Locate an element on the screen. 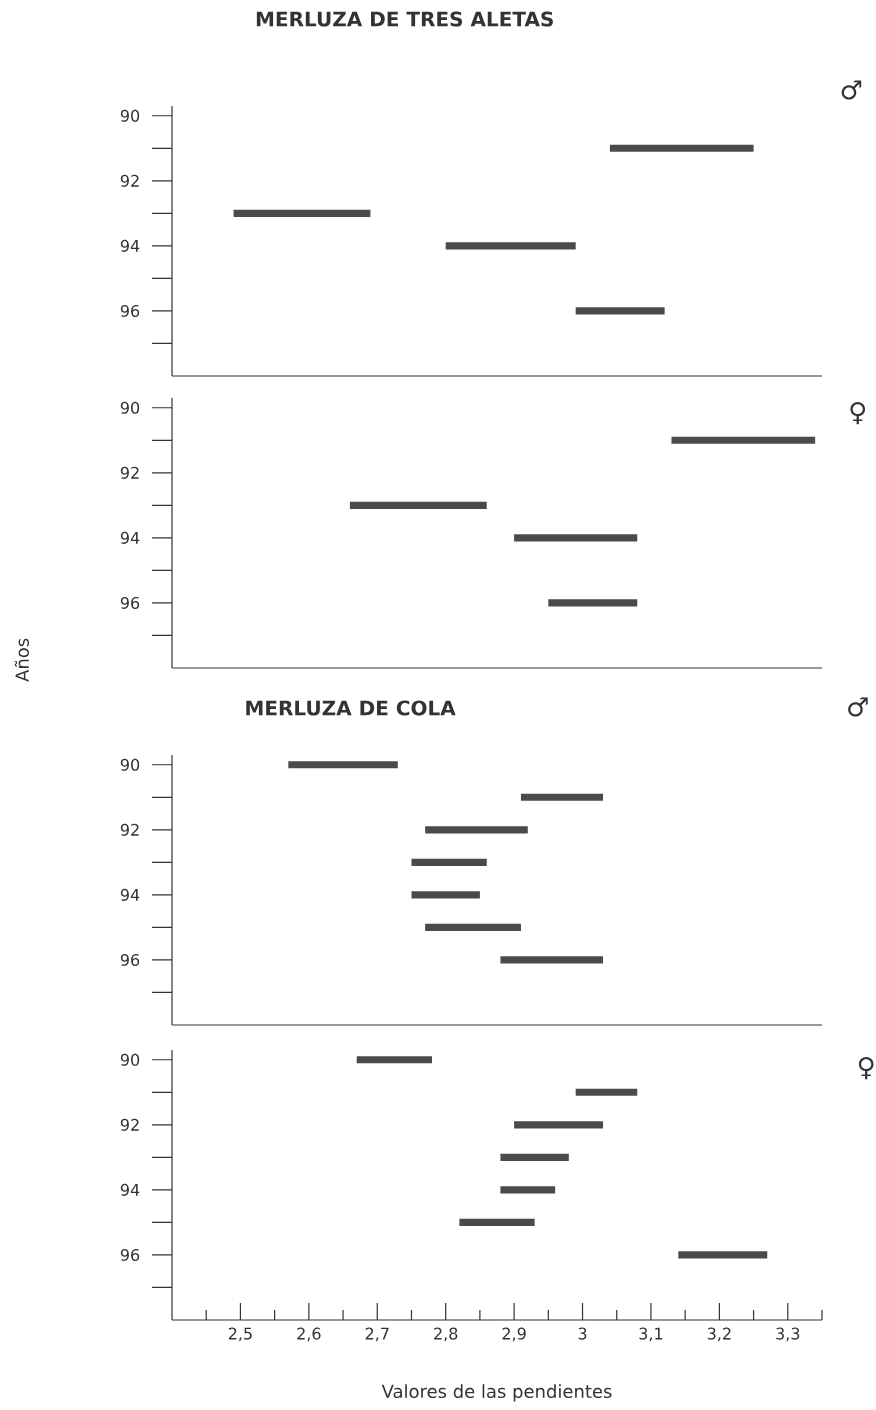 This screenshot has height=1410, width=876. x-tick-label: 3,1 is located at coordinates (651, 1334).